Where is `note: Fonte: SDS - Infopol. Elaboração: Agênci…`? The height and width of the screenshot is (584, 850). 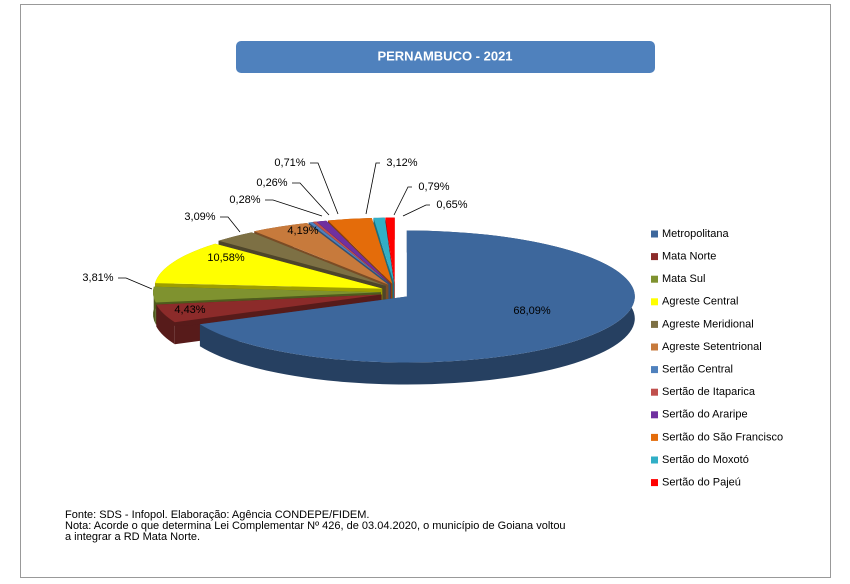 note: Fonte: SDS - Infopol. Elaboração: Agênci… is located at coordinates (217, 515).